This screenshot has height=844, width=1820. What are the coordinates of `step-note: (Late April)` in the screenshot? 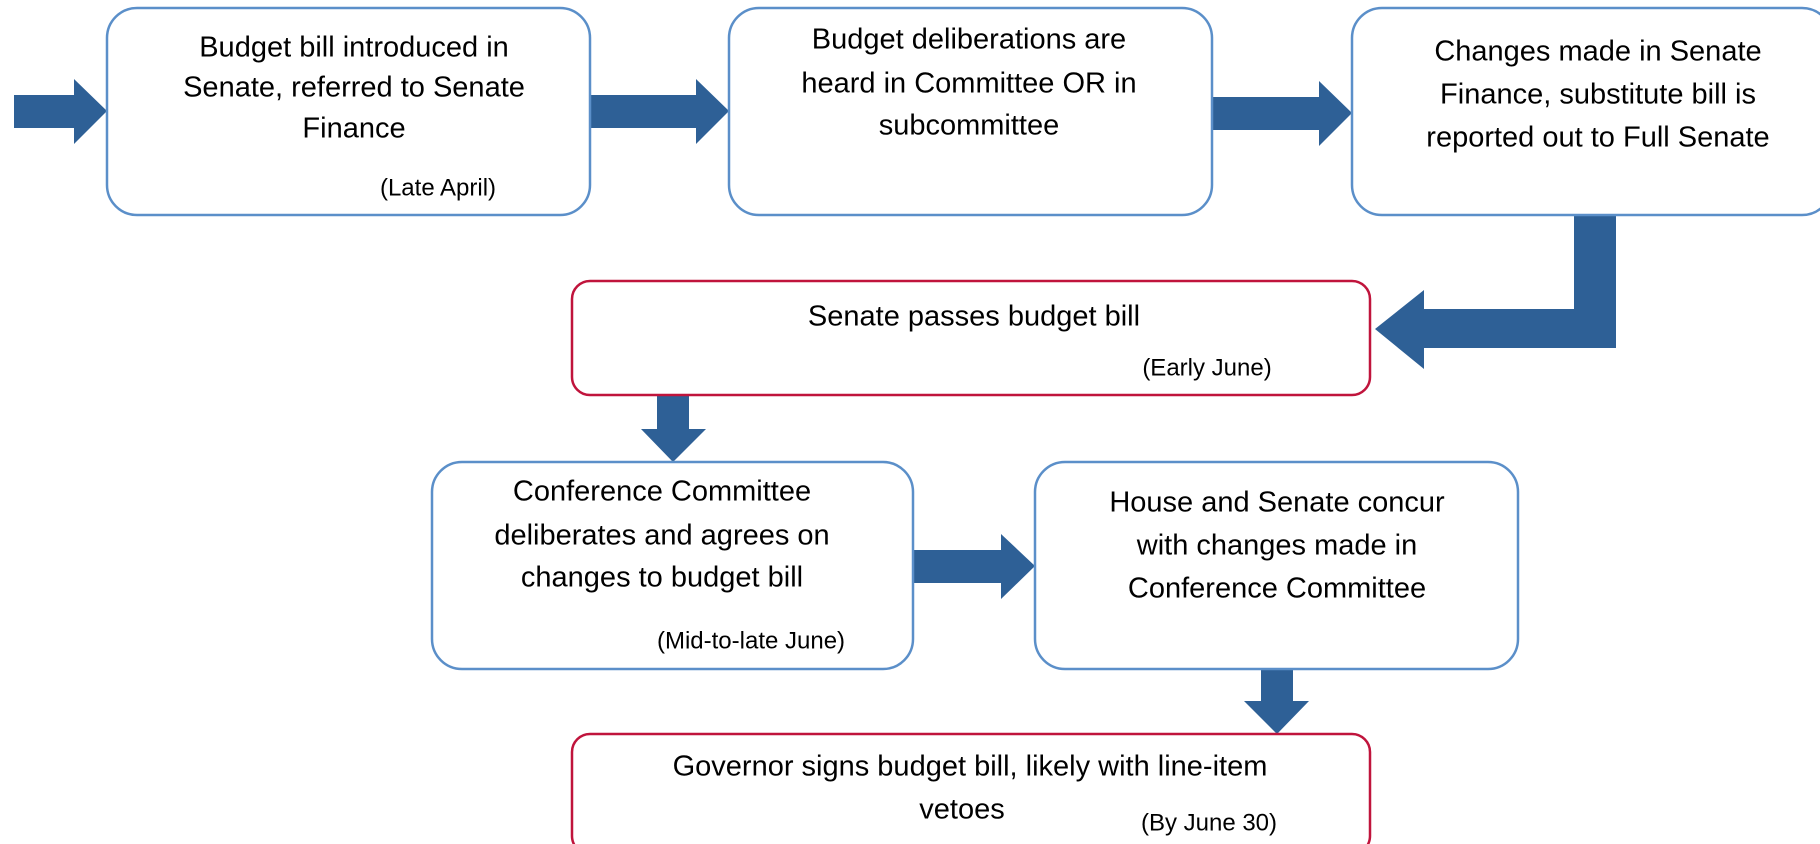 It's located at (438, 187).